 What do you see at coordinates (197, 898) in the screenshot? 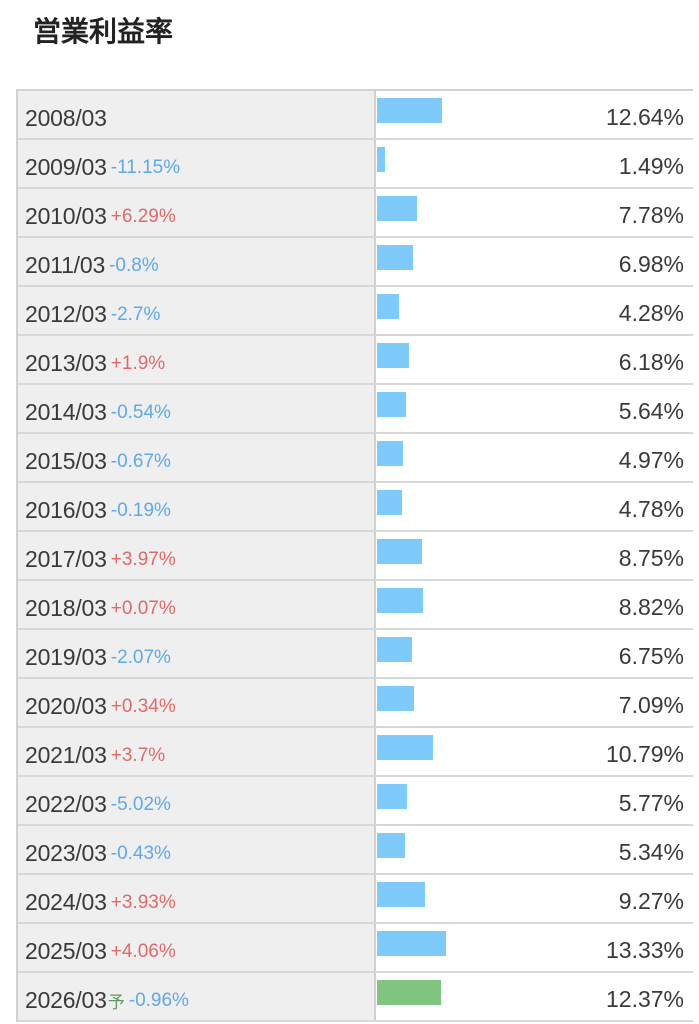
I see `period-cell: 2024/03 +3.93%` at bounding box center [197, 898].